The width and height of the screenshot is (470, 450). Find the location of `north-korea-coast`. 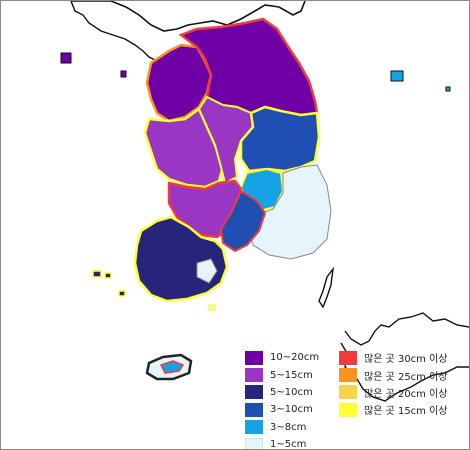

north-korea-coast is located at coordinates (114, 31).